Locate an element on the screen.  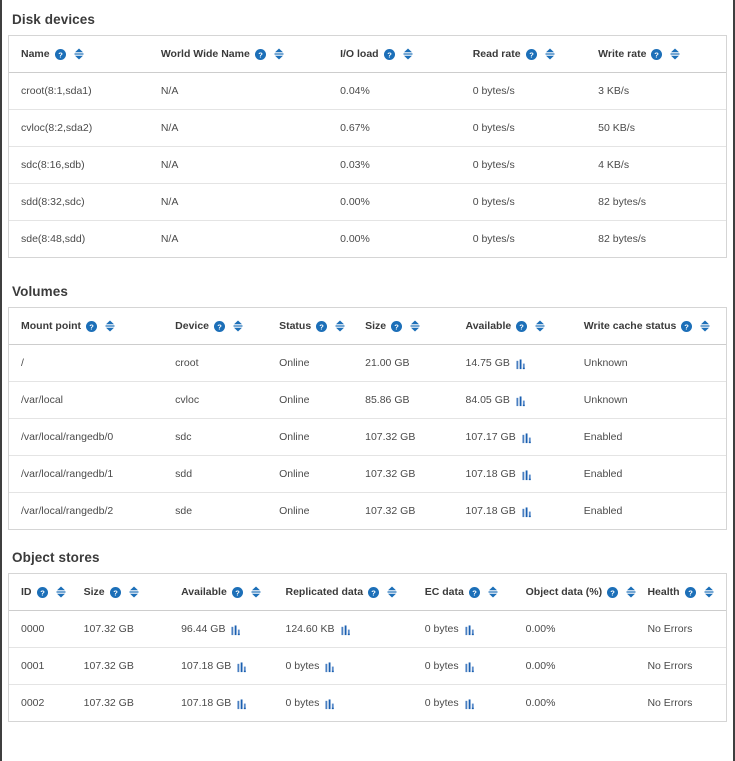
column-header-mount-point: Mount point? is located at coordinates (86, 326).